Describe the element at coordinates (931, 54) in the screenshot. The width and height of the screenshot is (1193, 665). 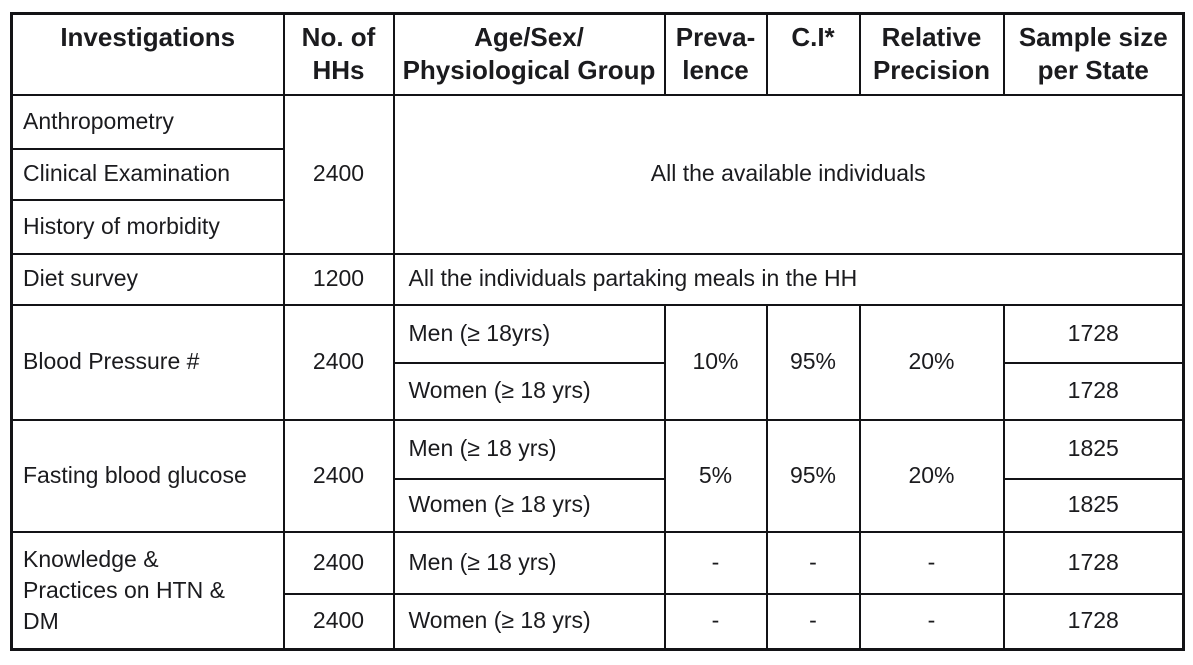
I see `header-relative-precision: Relative Precision` at that location.